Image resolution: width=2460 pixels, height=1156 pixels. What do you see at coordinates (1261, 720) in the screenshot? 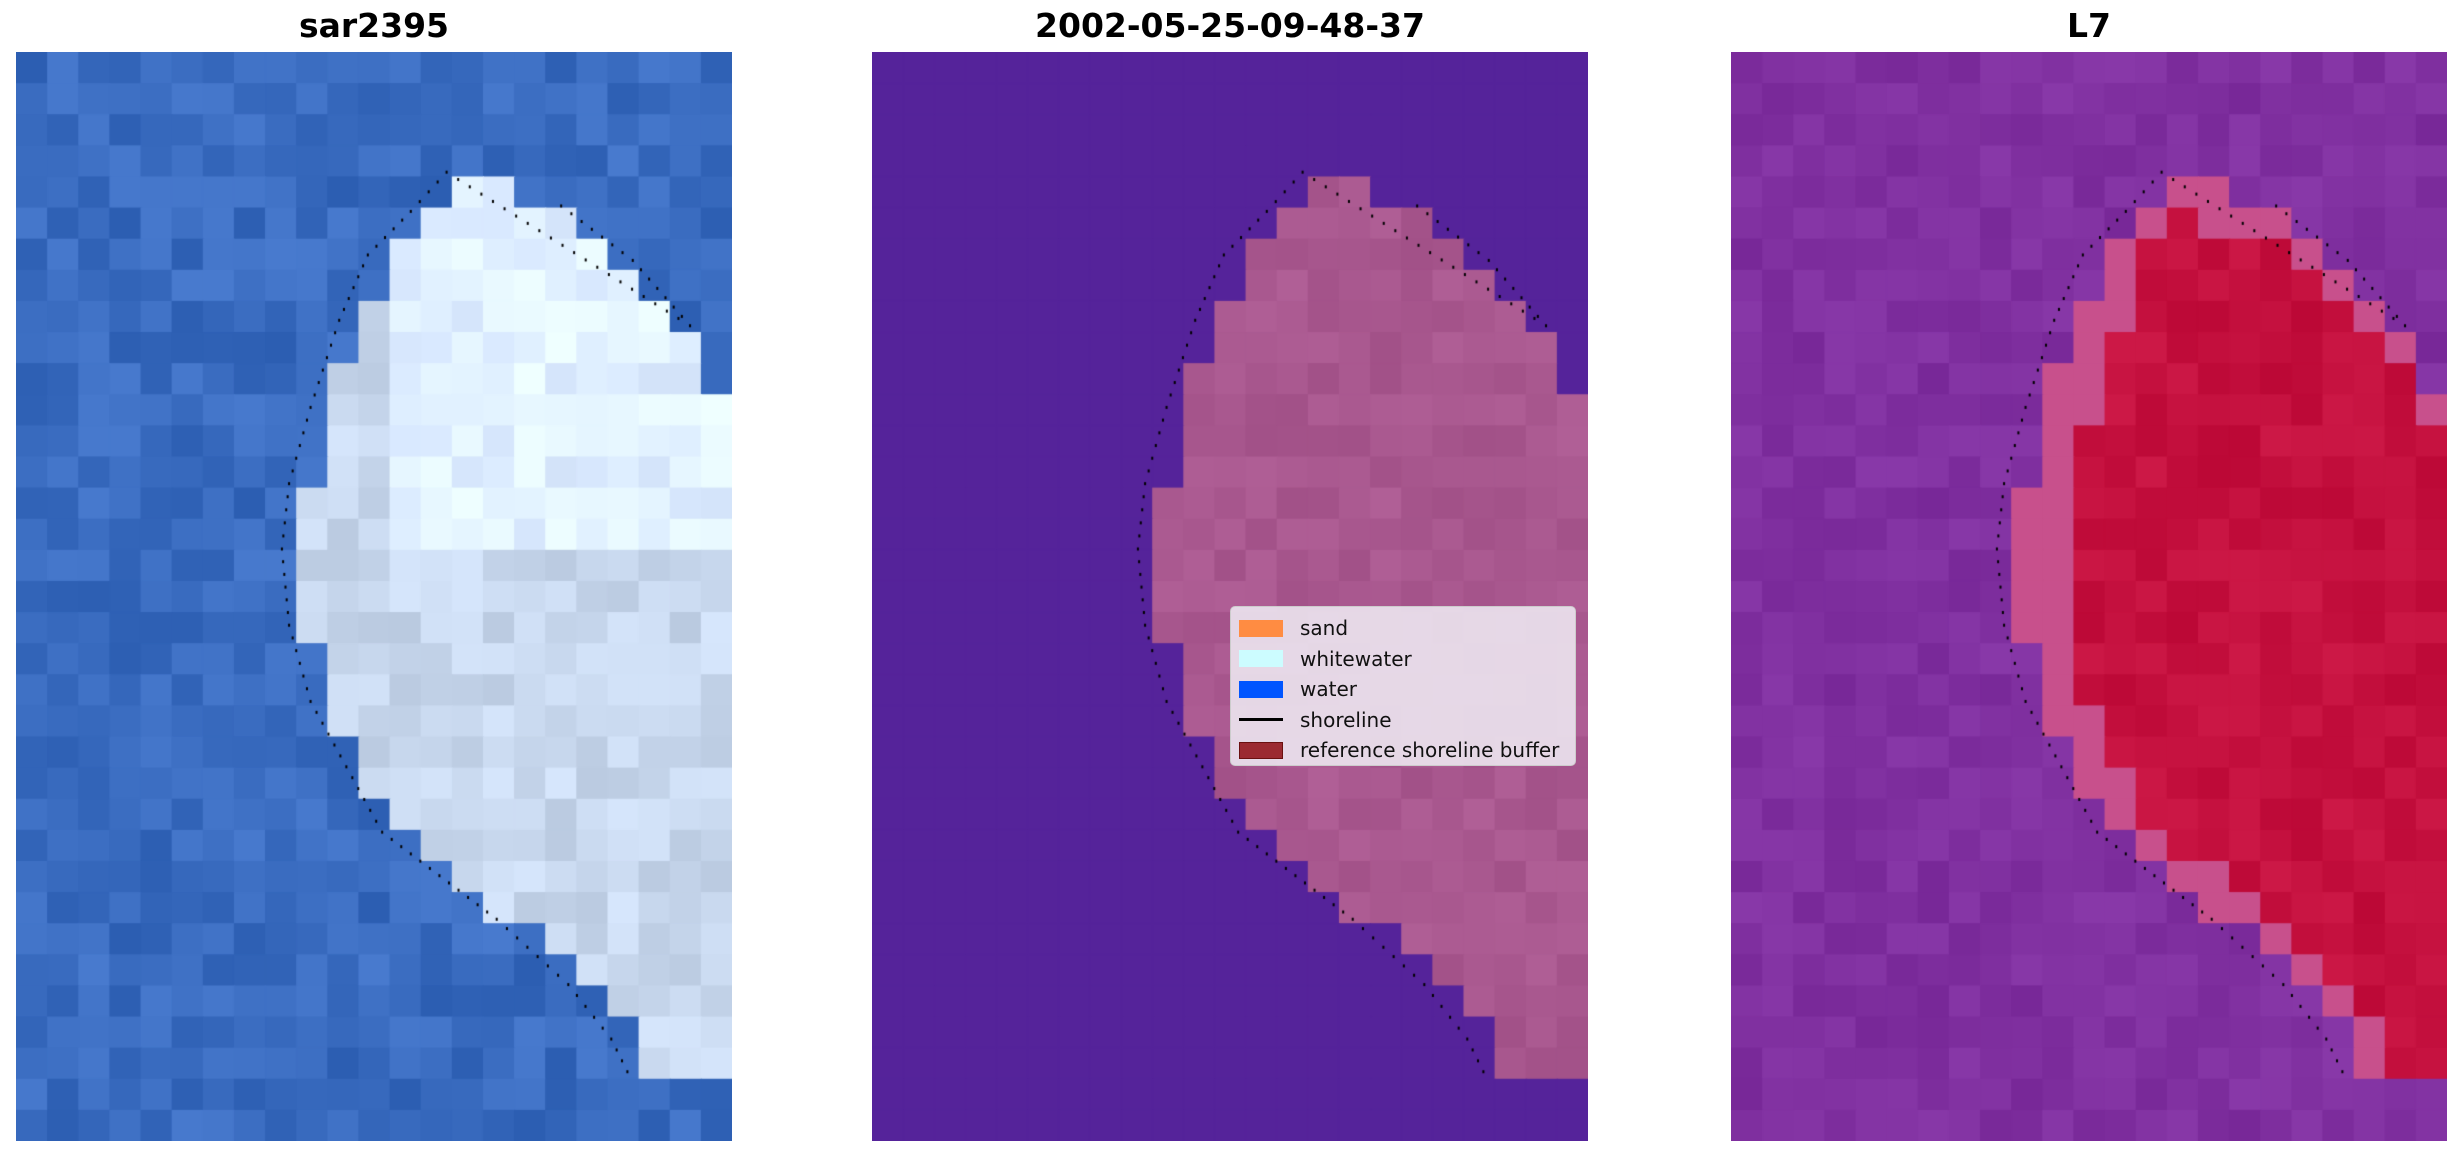
I see `shoreline-line-swatch` at bounding box center [1261, 720].